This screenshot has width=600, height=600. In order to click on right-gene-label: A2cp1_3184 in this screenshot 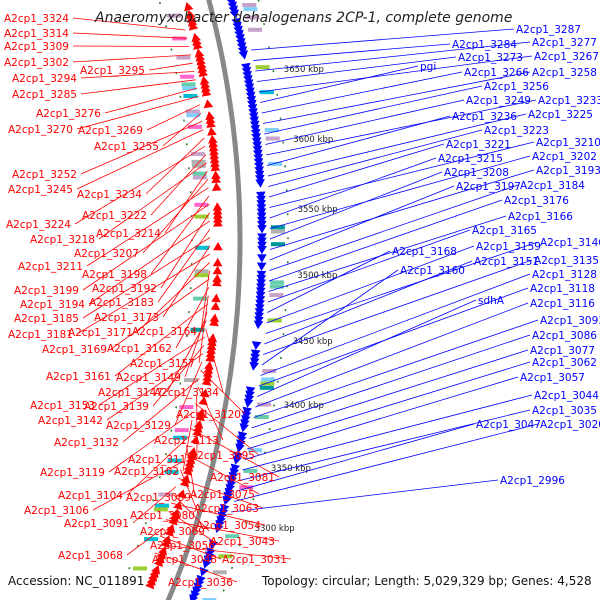, I will do `click(552, 186)`.